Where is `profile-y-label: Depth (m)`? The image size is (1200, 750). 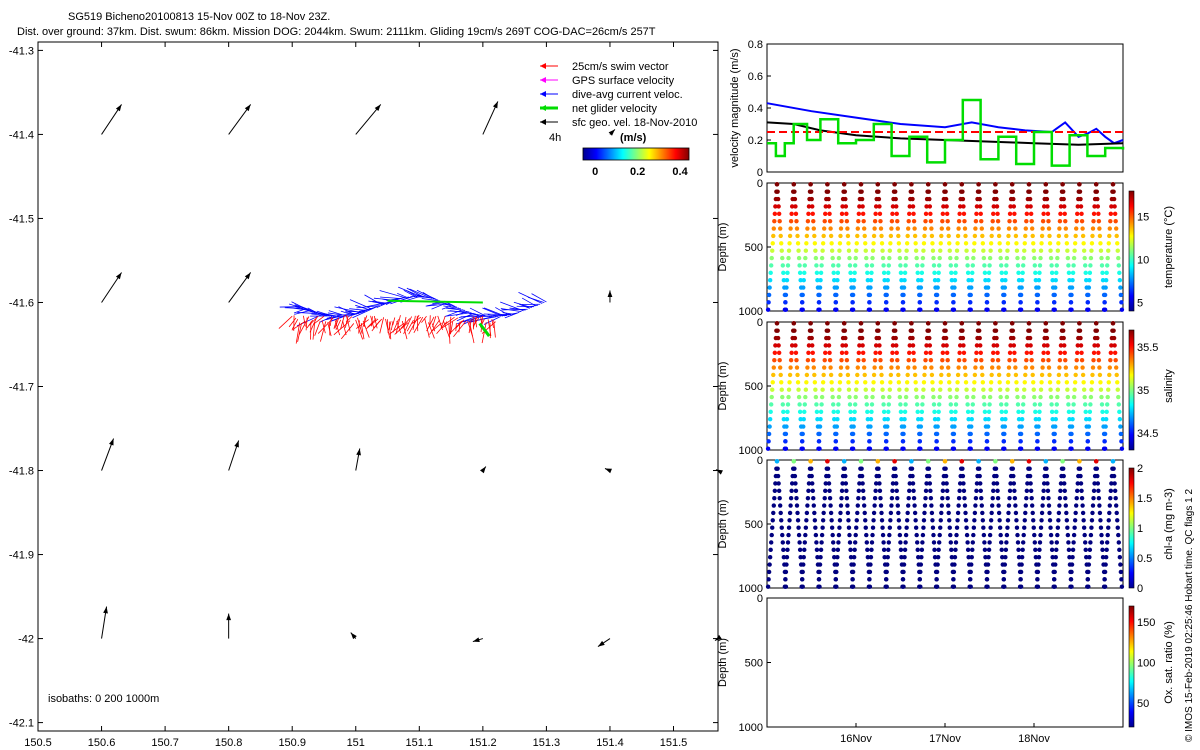
profile-y-label: Depth (m) is located at coordinates (723, 524).